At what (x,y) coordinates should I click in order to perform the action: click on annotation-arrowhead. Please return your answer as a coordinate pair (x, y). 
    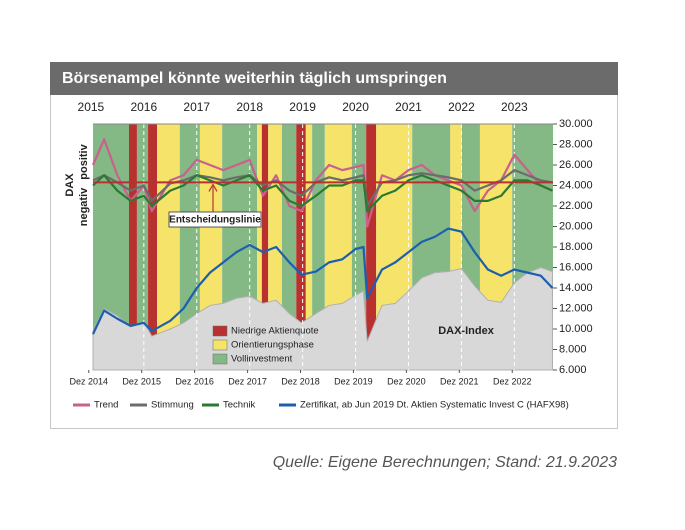
    Looking at the image, I should click on (213, 187).